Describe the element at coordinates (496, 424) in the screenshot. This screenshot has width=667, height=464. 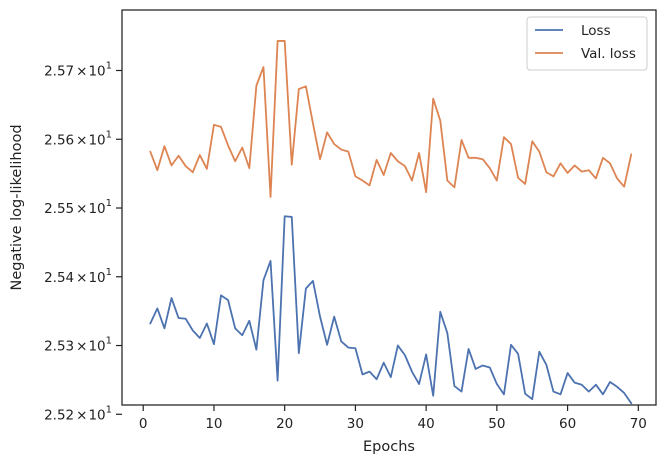
I see `x-tick-label: 50` at that location.